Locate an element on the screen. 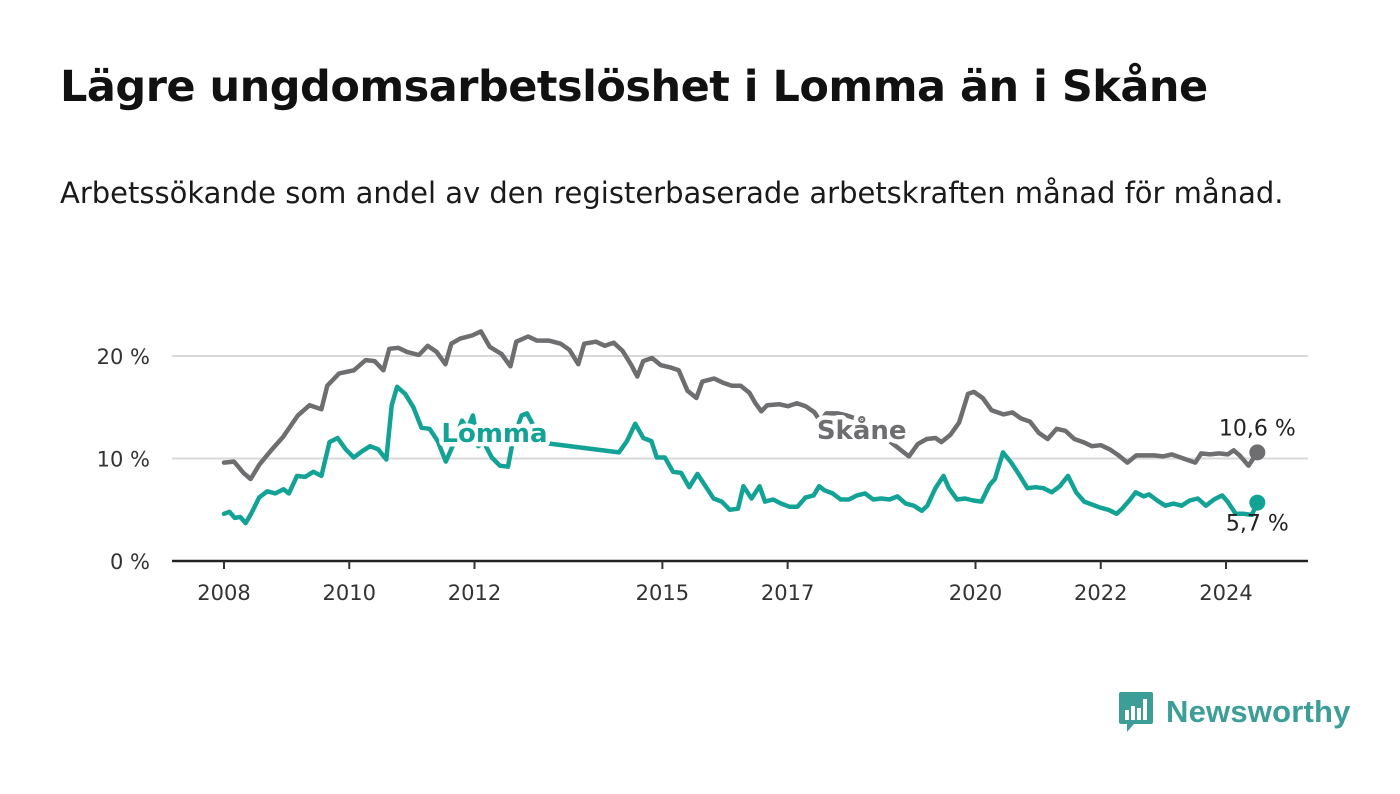 The height and width of the screenshot is (794, 1400). newsworthy-logo: Newsworthy is located at coordinates (1234, 712).